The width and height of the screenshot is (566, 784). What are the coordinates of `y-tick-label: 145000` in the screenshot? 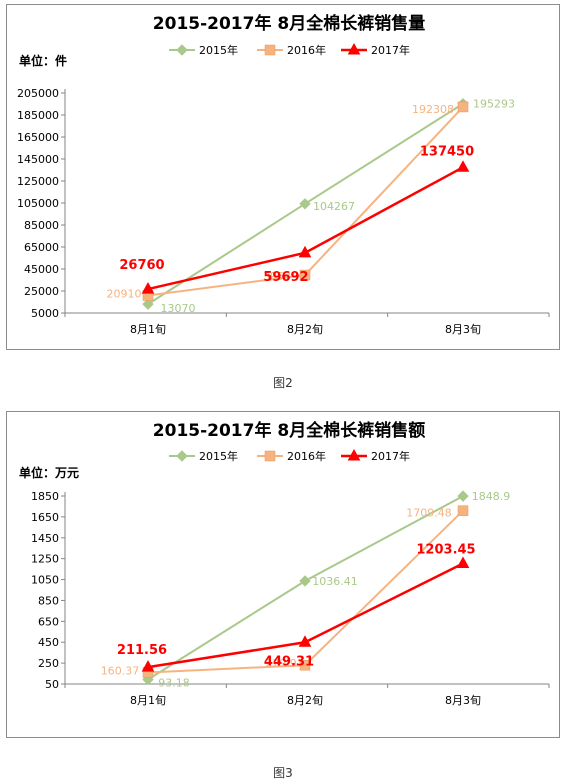 It's located at (38, 159).